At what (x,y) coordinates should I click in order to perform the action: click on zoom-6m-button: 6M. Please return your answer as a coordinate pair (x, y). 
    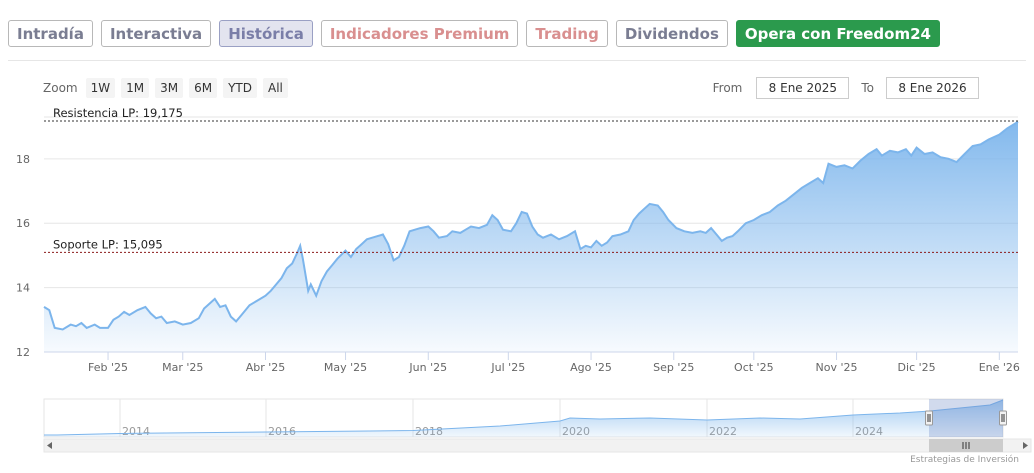
    Looking at the image, I should click on (203, 88).